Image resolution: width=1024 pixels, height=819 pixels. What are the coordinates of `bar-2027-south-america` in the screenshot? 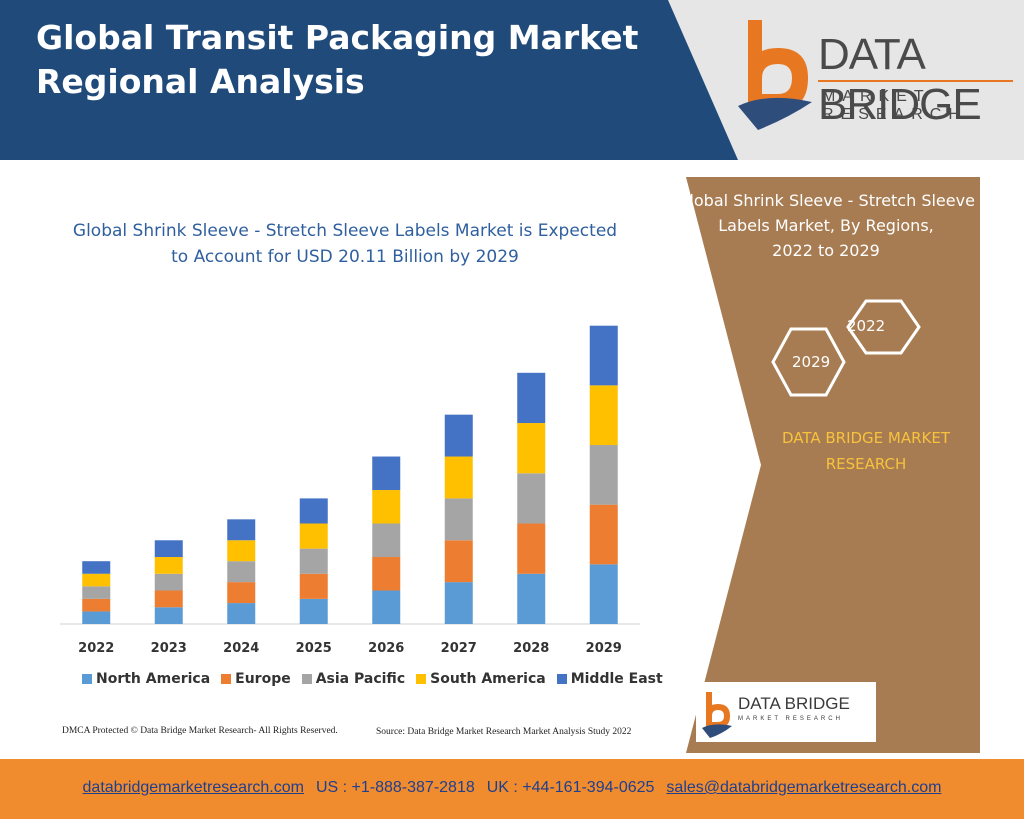 It's located at (458, 477).